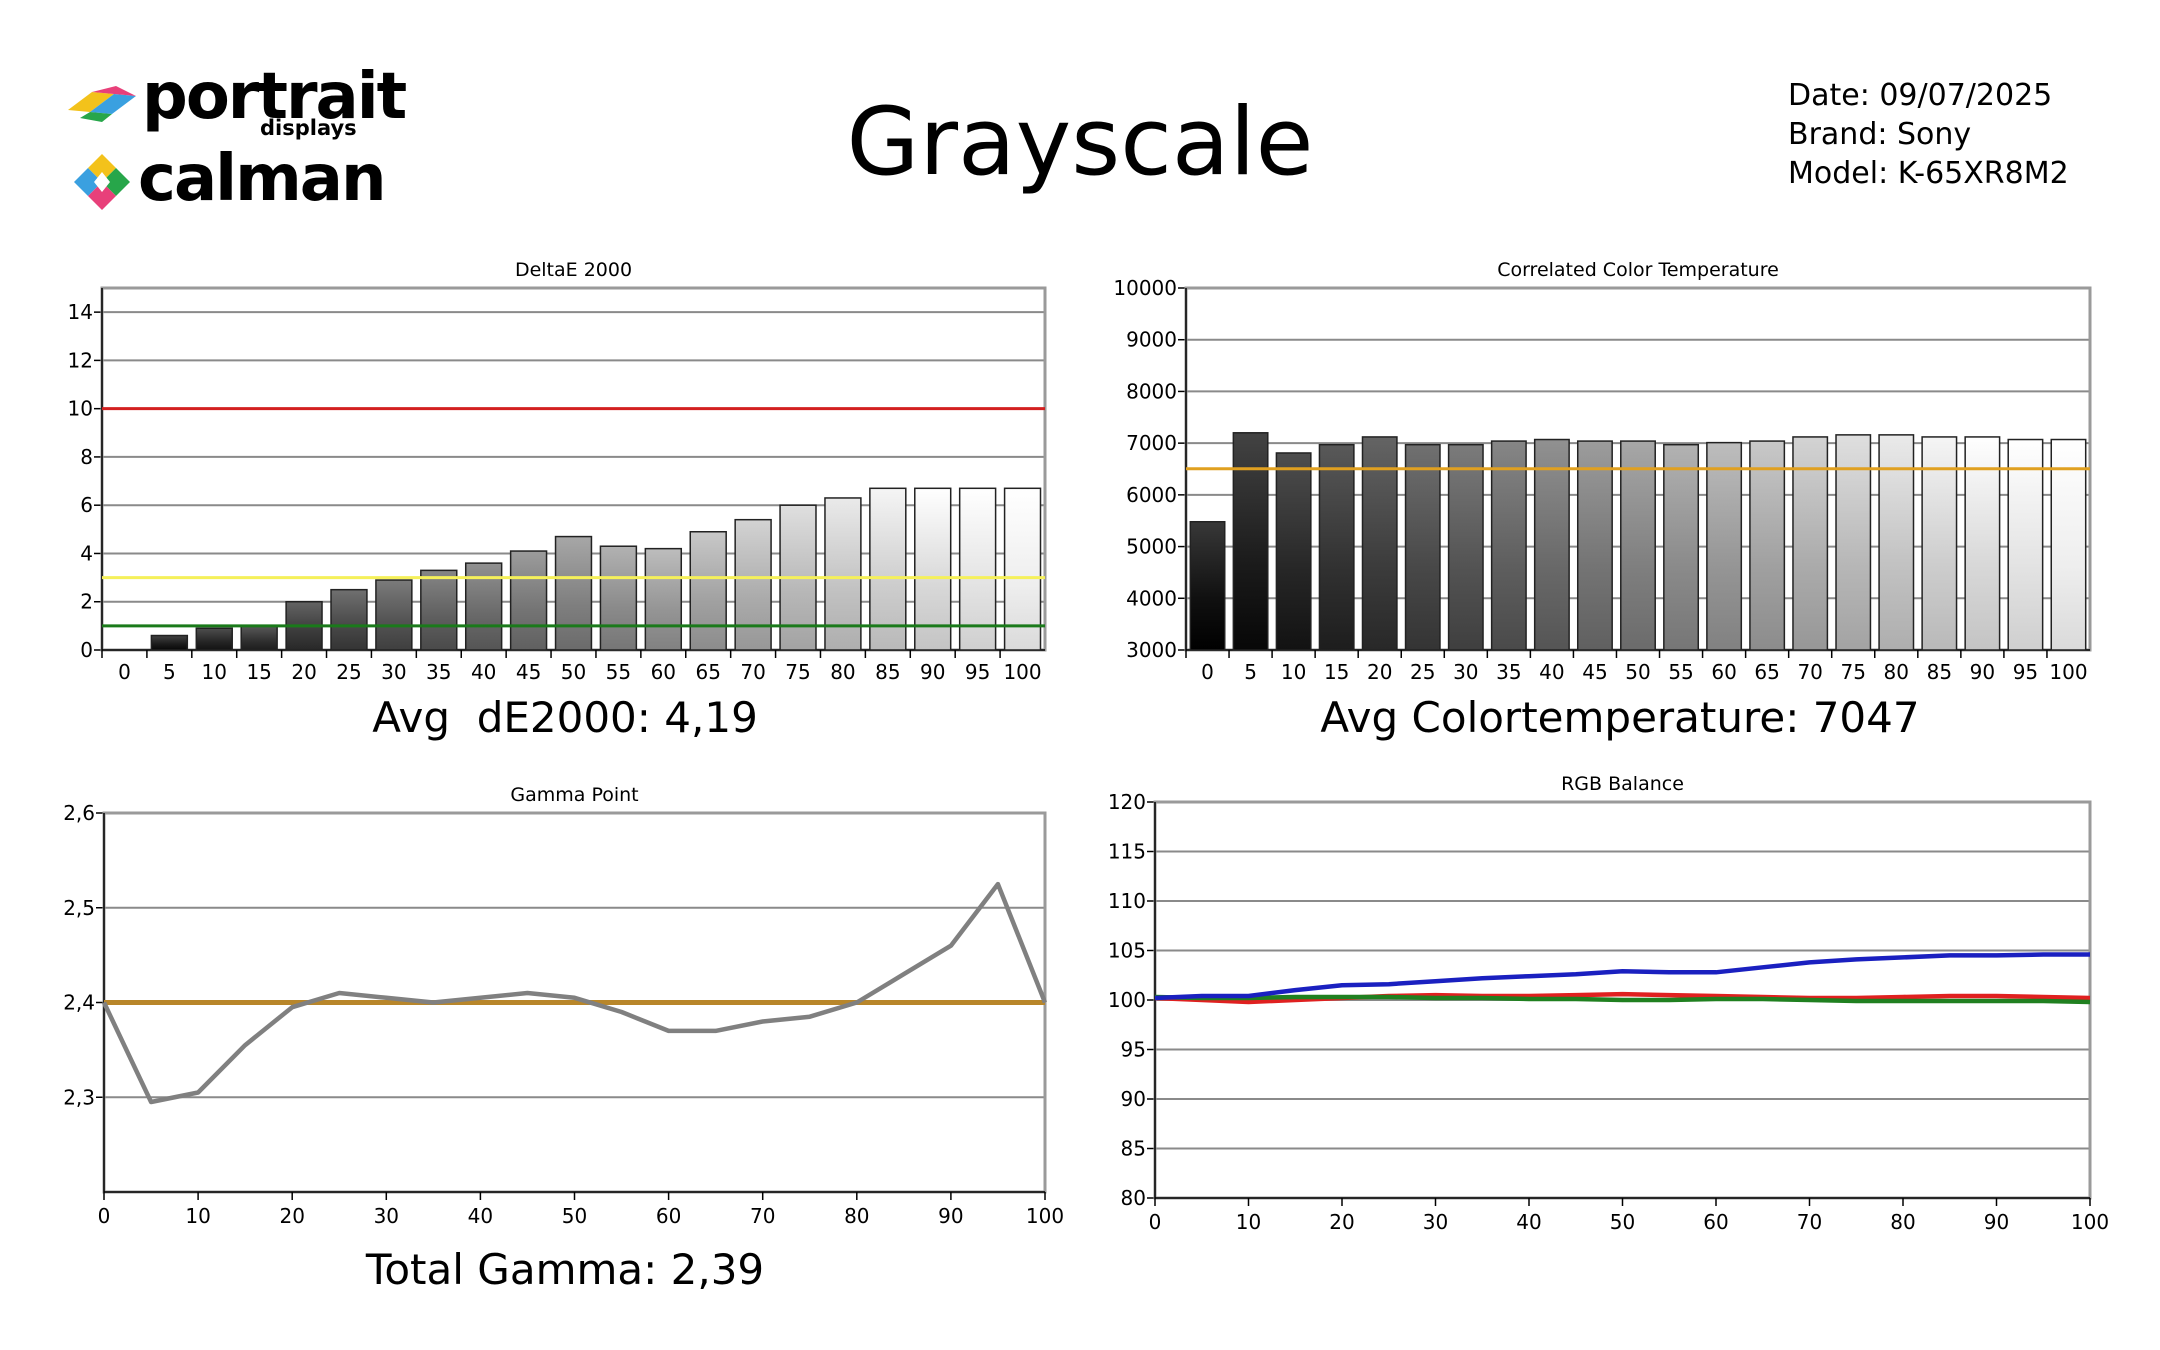 This screenshot has height=1350, width=2160. I want to click on x-tick-label: 55, so click(1680, 672).